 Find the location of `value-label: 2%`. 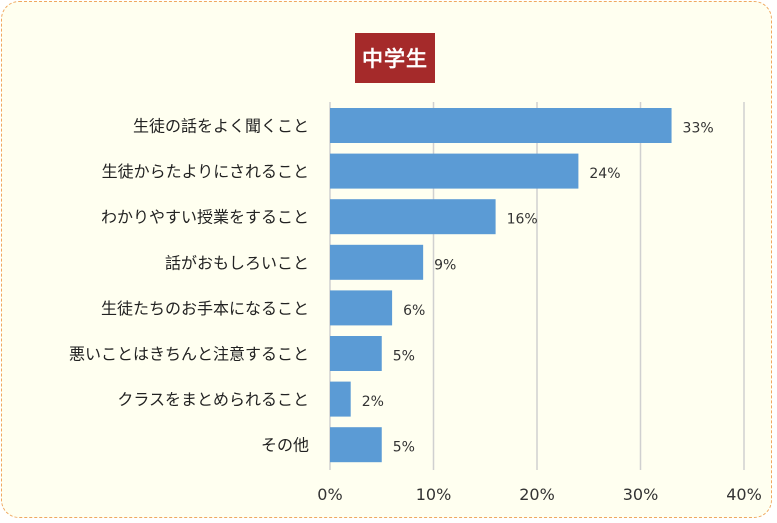

value-label: 2% is located at coordinates (373, 402).